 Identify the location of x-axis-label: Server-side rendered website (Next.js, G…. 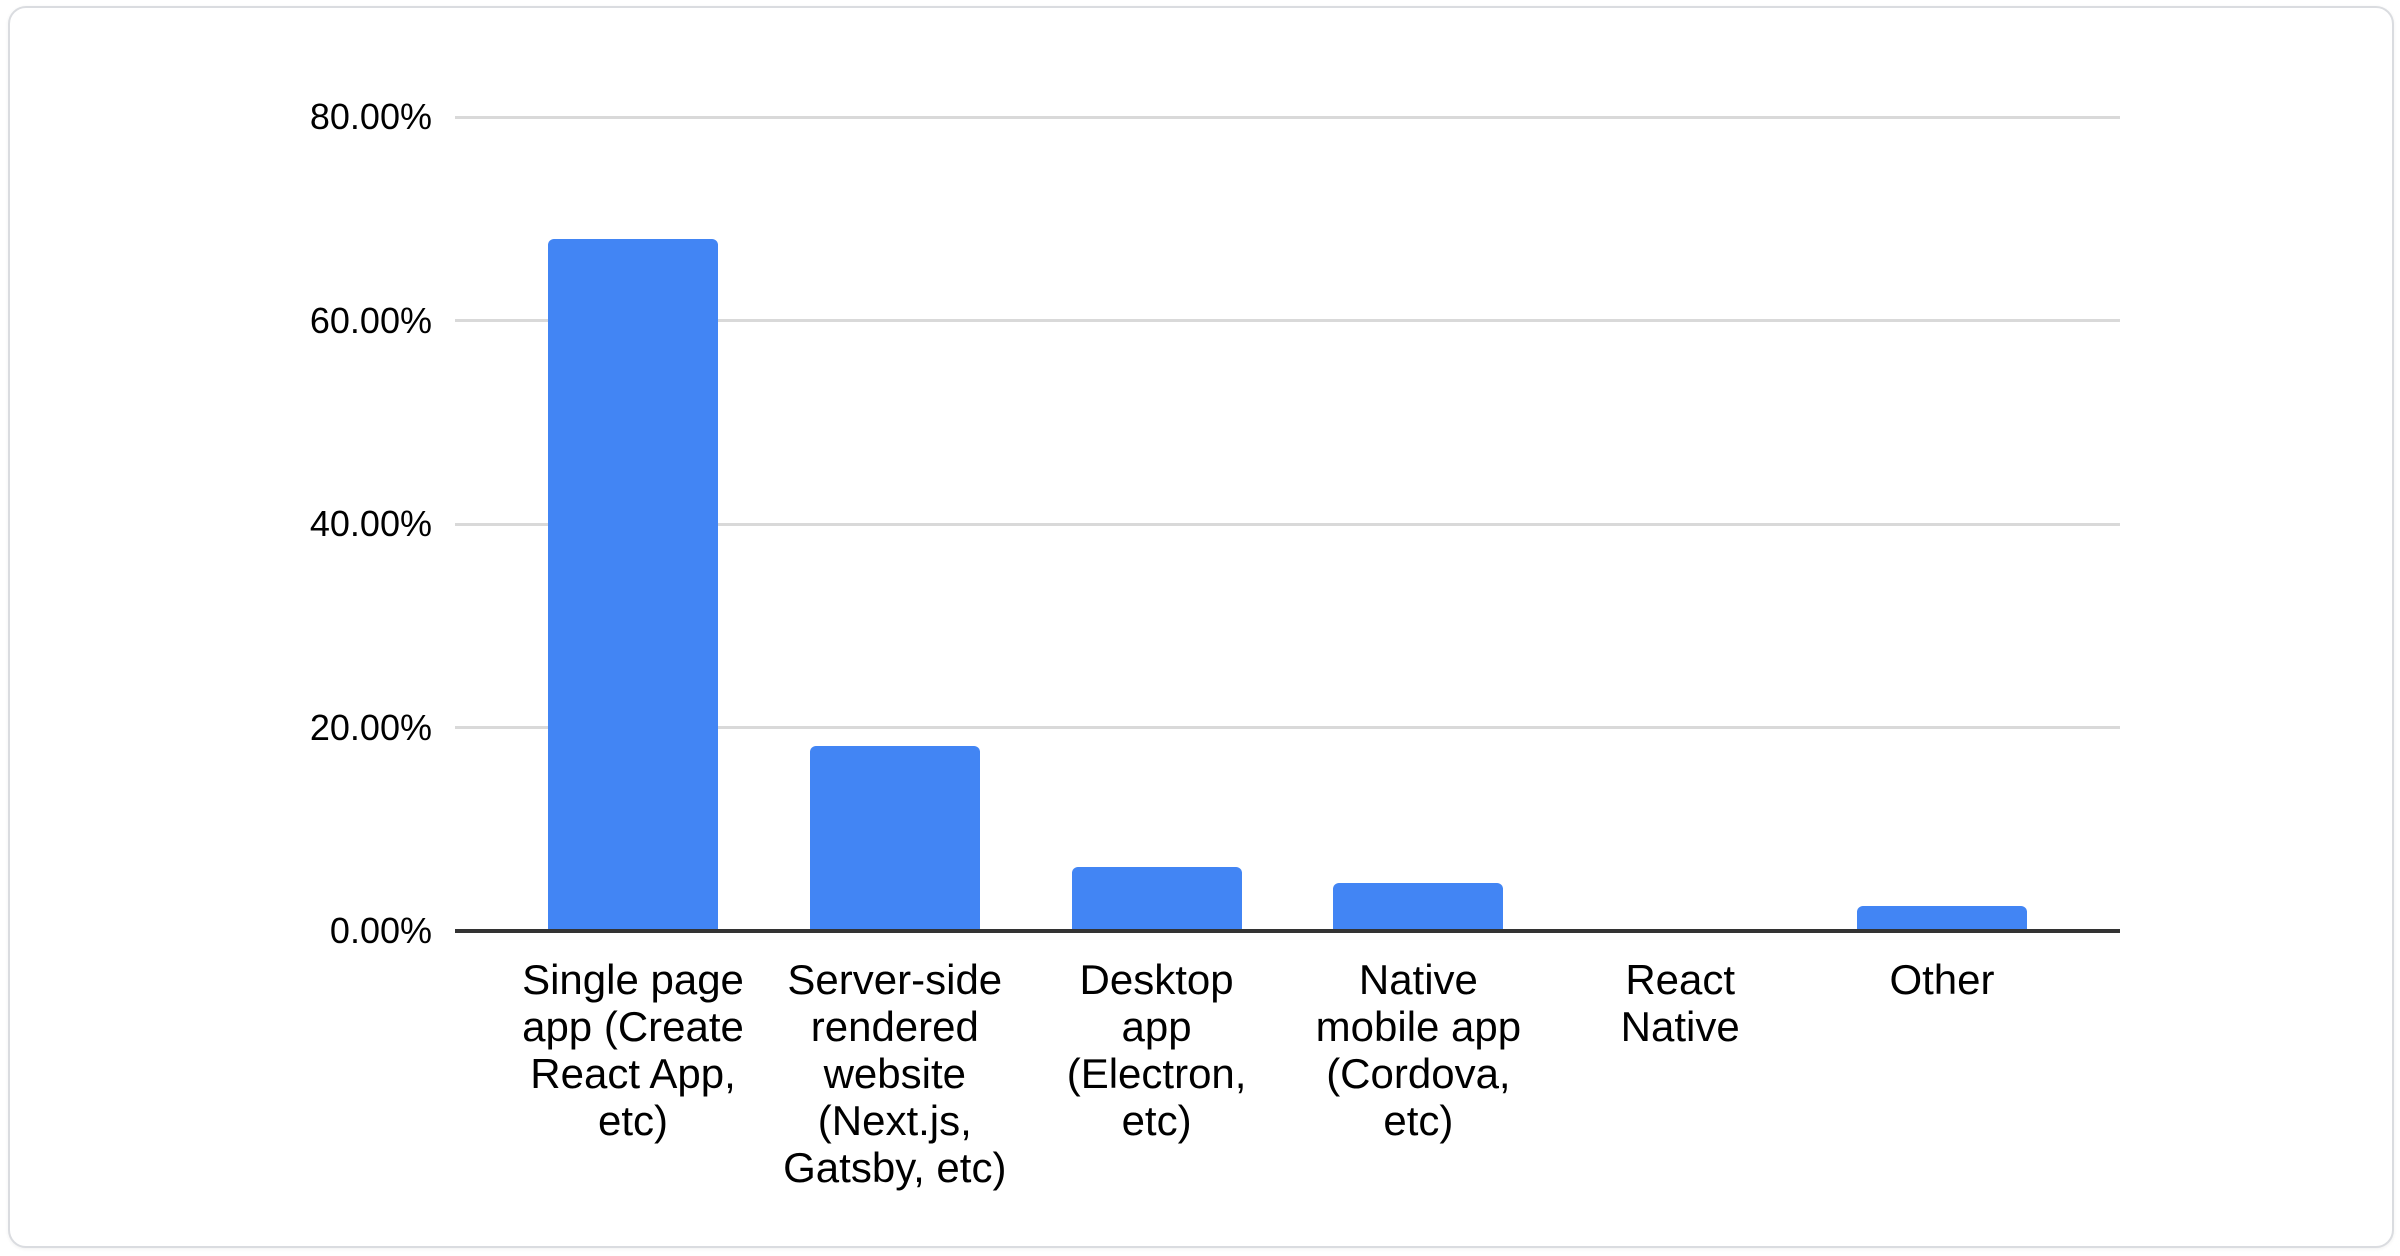
(895, 1073).